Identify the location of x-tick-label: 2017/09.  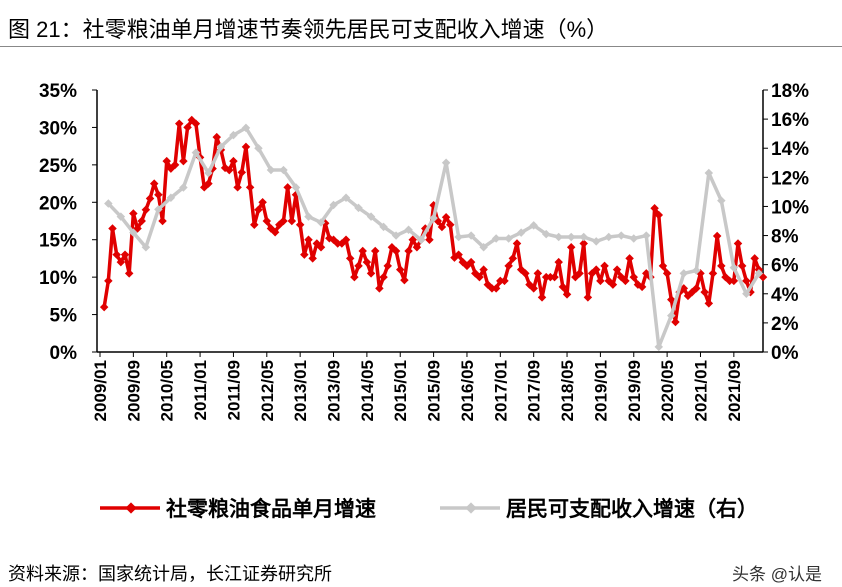
(534, 390).